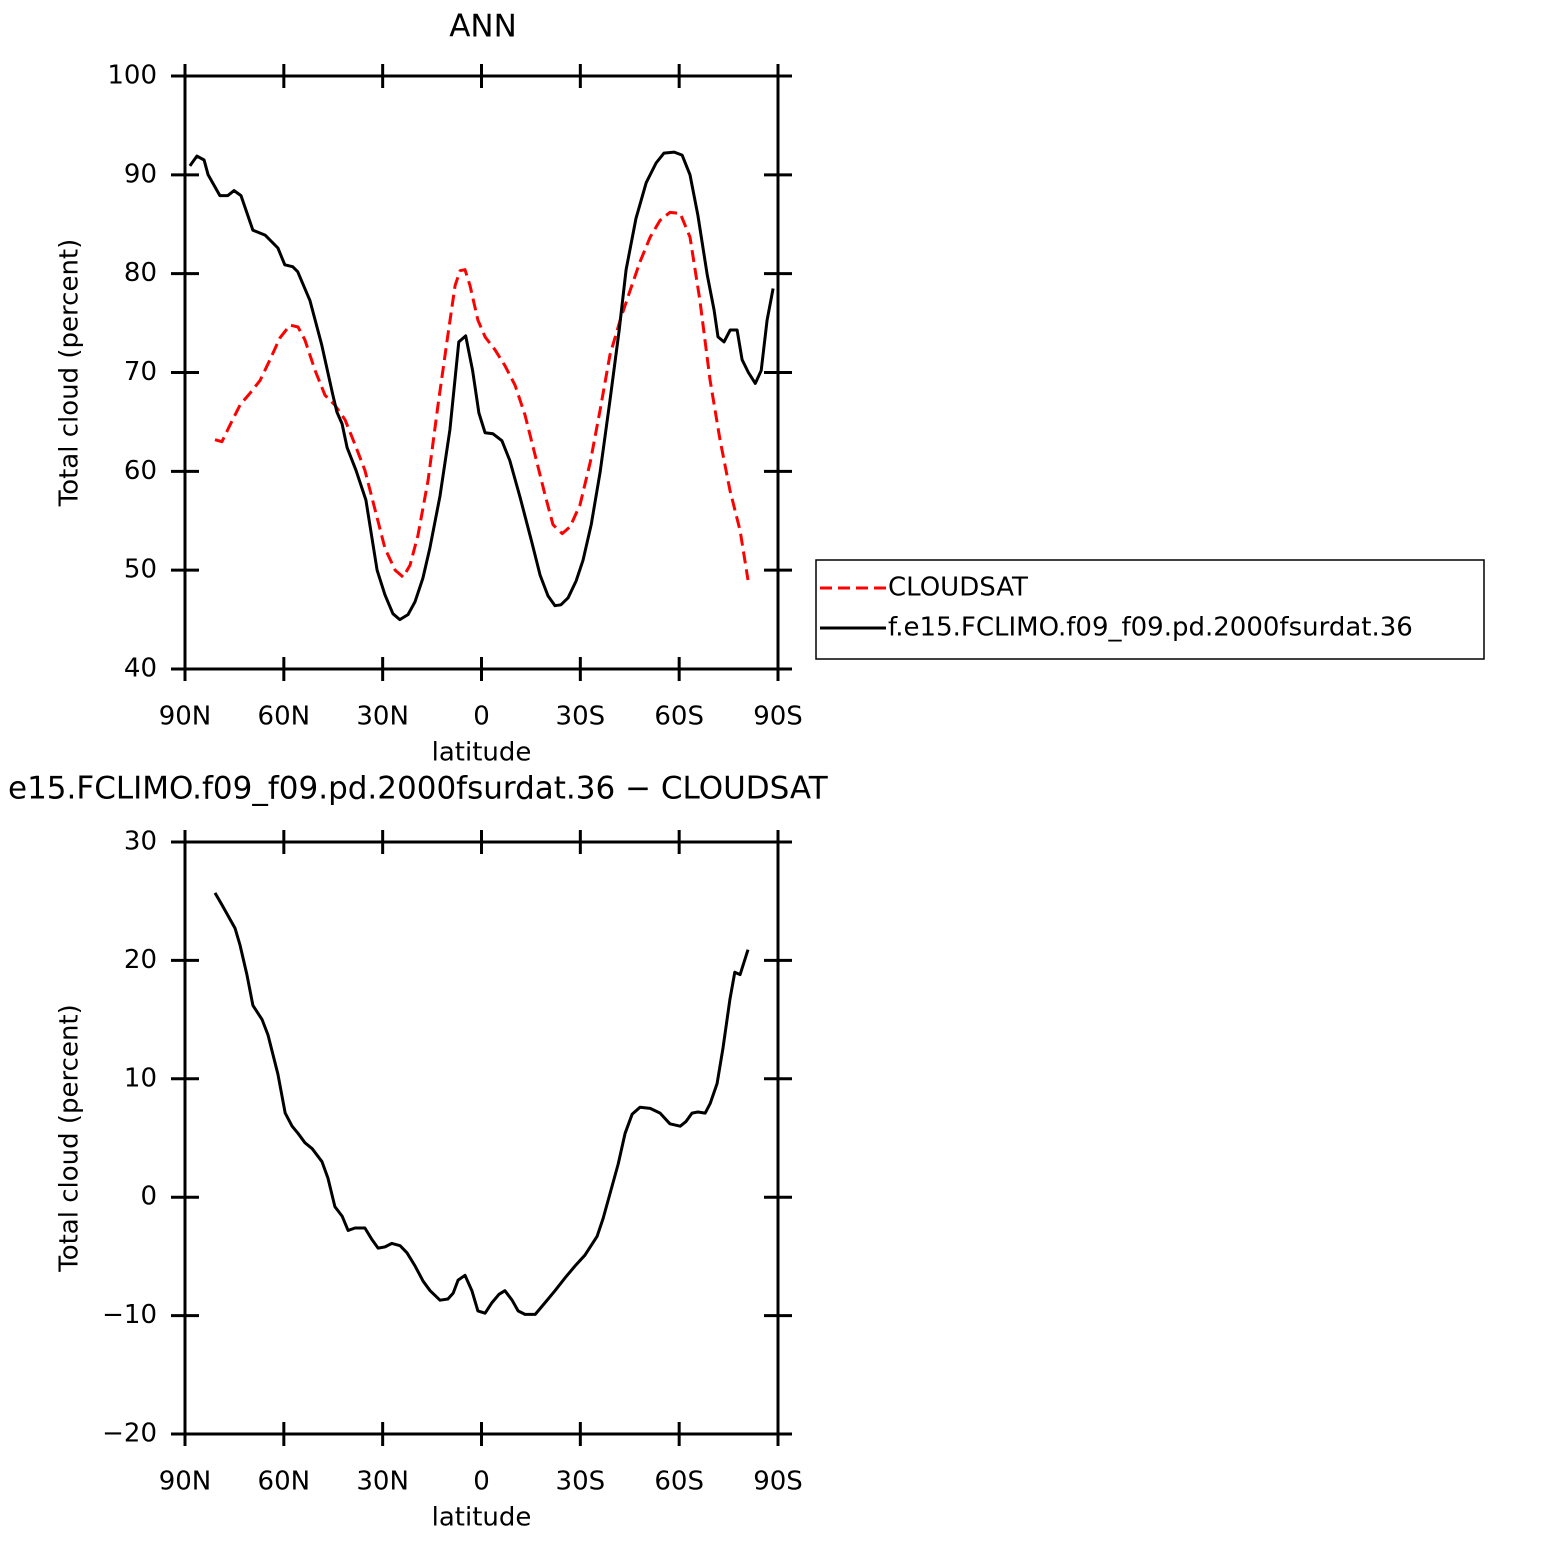  What do you see at coordinates (140, 842) in the screenshot?
I see `y-tick-label: 30` at bounding box center [140, 842].